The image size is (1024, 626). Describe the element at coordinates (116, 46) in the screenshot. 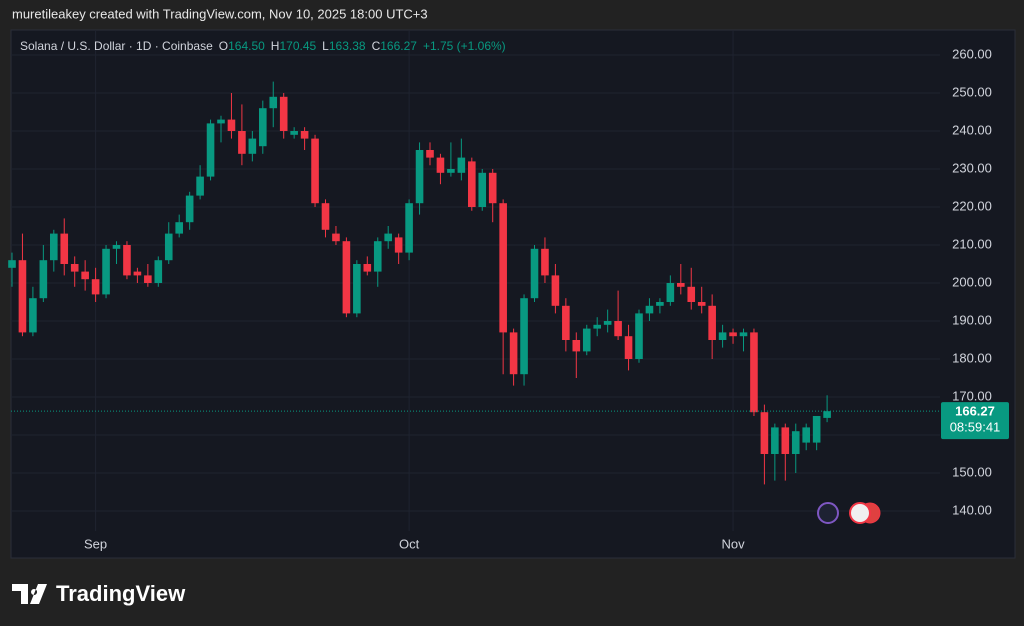

I see `legend-symbol: Solana / U.S. Dollar · 1D · Coinbase` at that location.